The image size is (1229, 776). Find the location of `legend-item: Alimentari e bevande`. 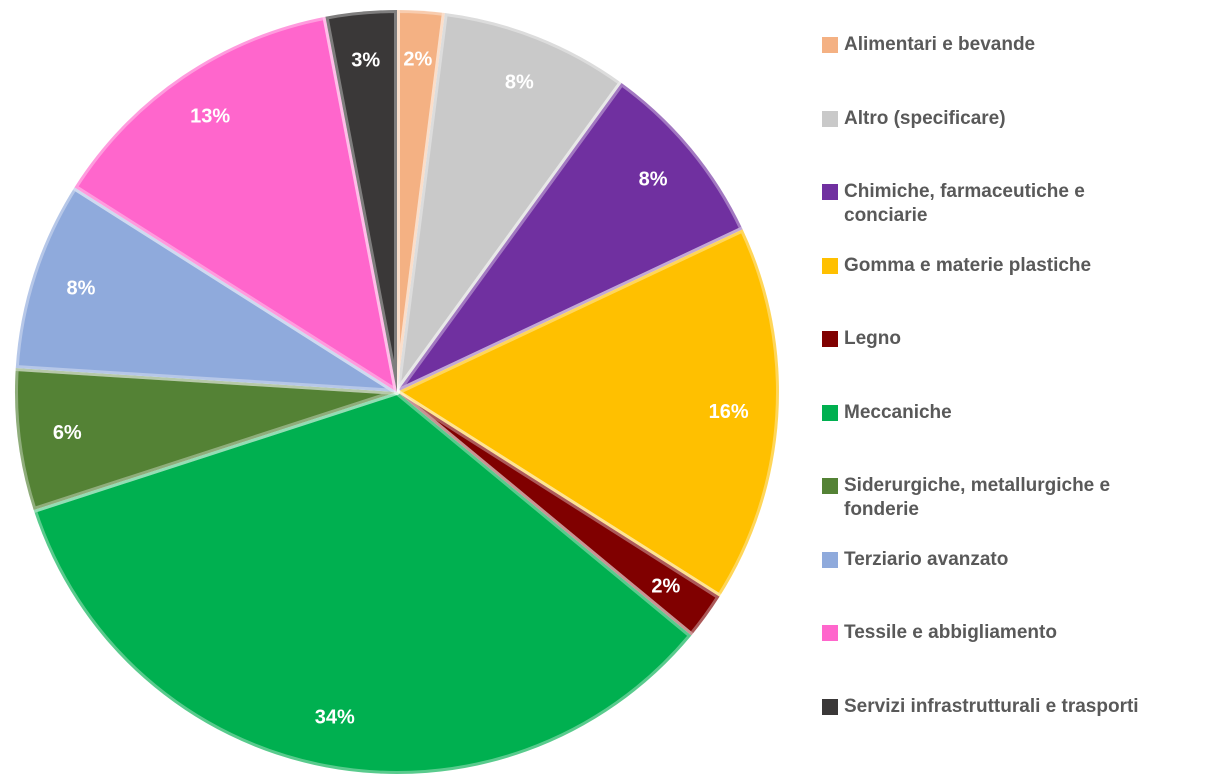

legend-item: Alimentari e bevande is located at coordinates (928, 45).